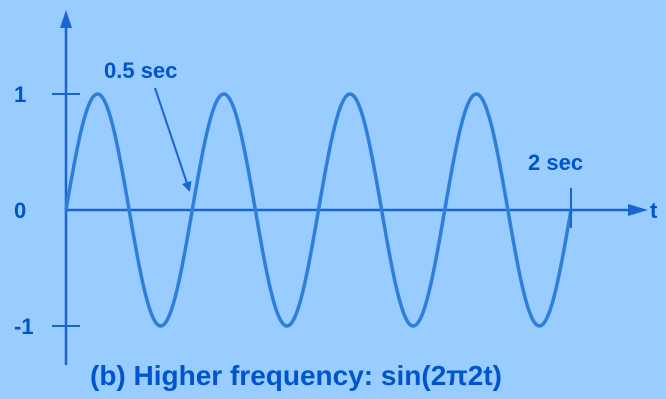 The height and width of the screenshot is (399, 666). I want to click on annotation-arrow, so click(173, 139).